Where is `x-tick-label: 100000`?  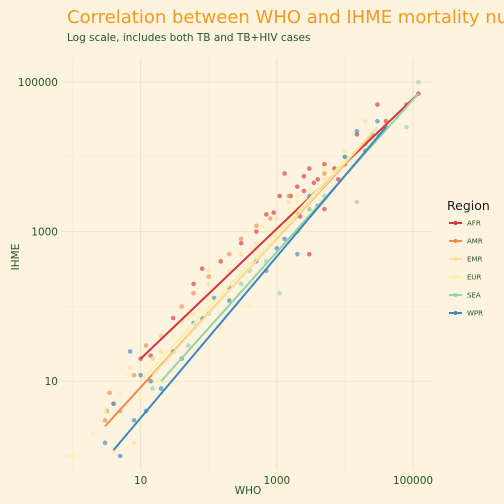 x-tick-label: 100000 is located at coordinates (413, 481).